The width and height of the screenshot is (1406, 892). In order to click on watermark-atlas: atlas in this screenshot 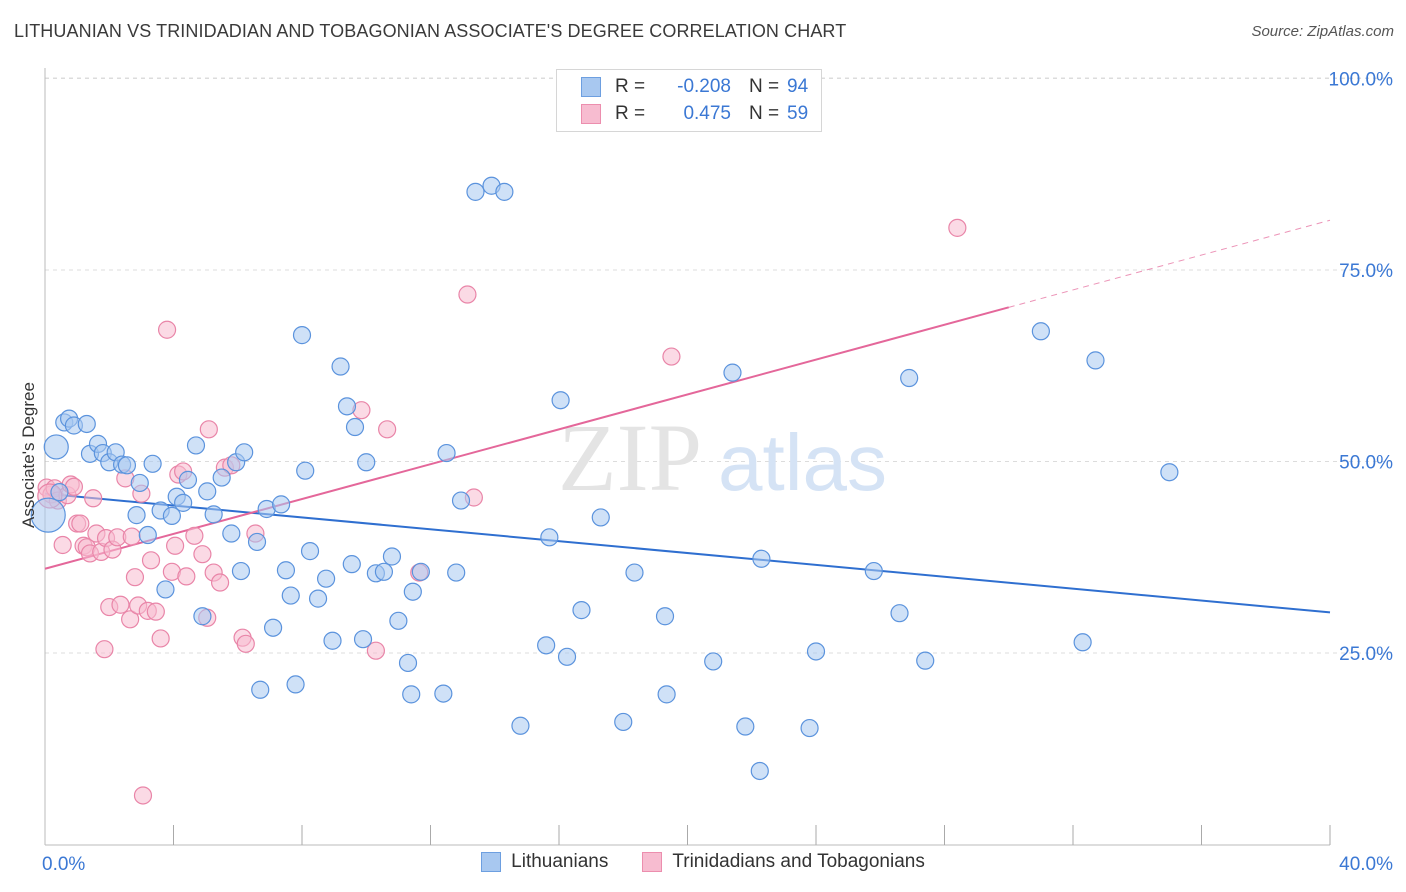, I will do `click(802, 462)`.